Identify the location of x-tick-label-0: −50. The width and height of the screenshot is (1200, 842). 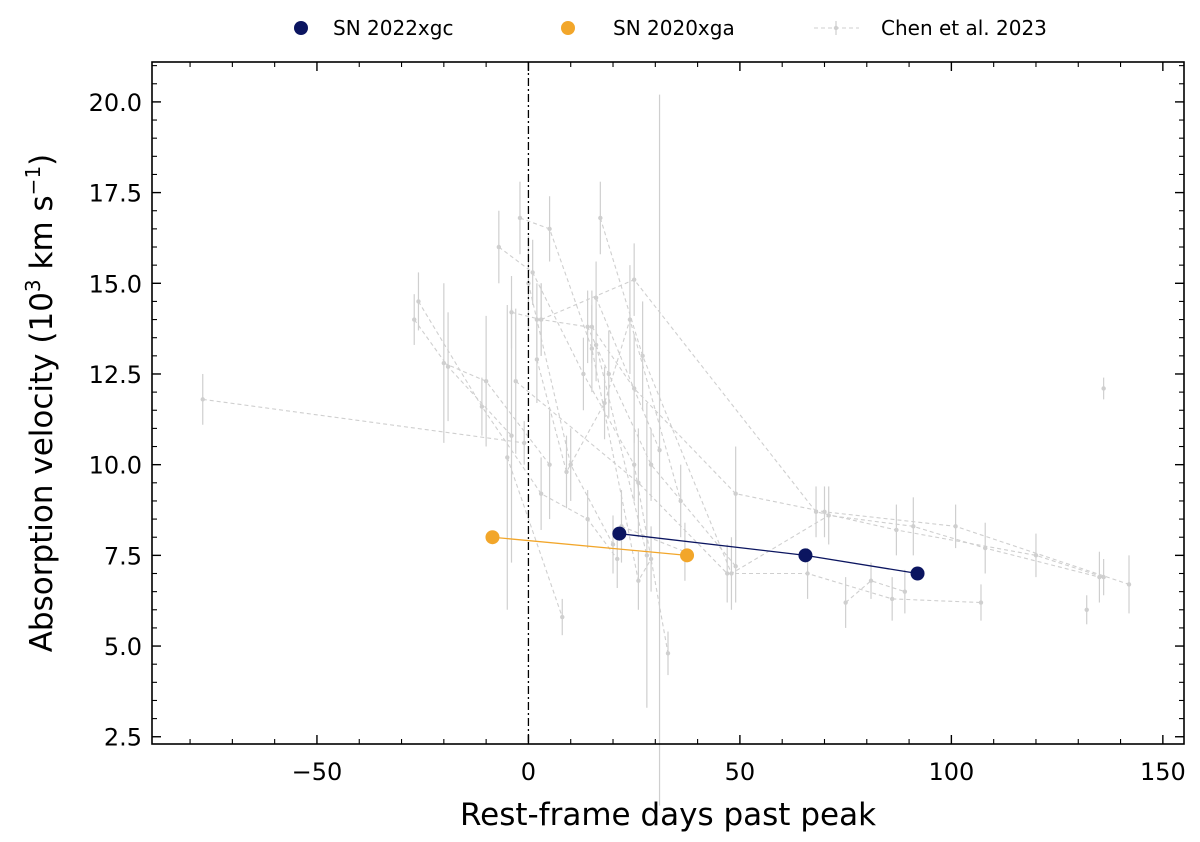
(317, 772).